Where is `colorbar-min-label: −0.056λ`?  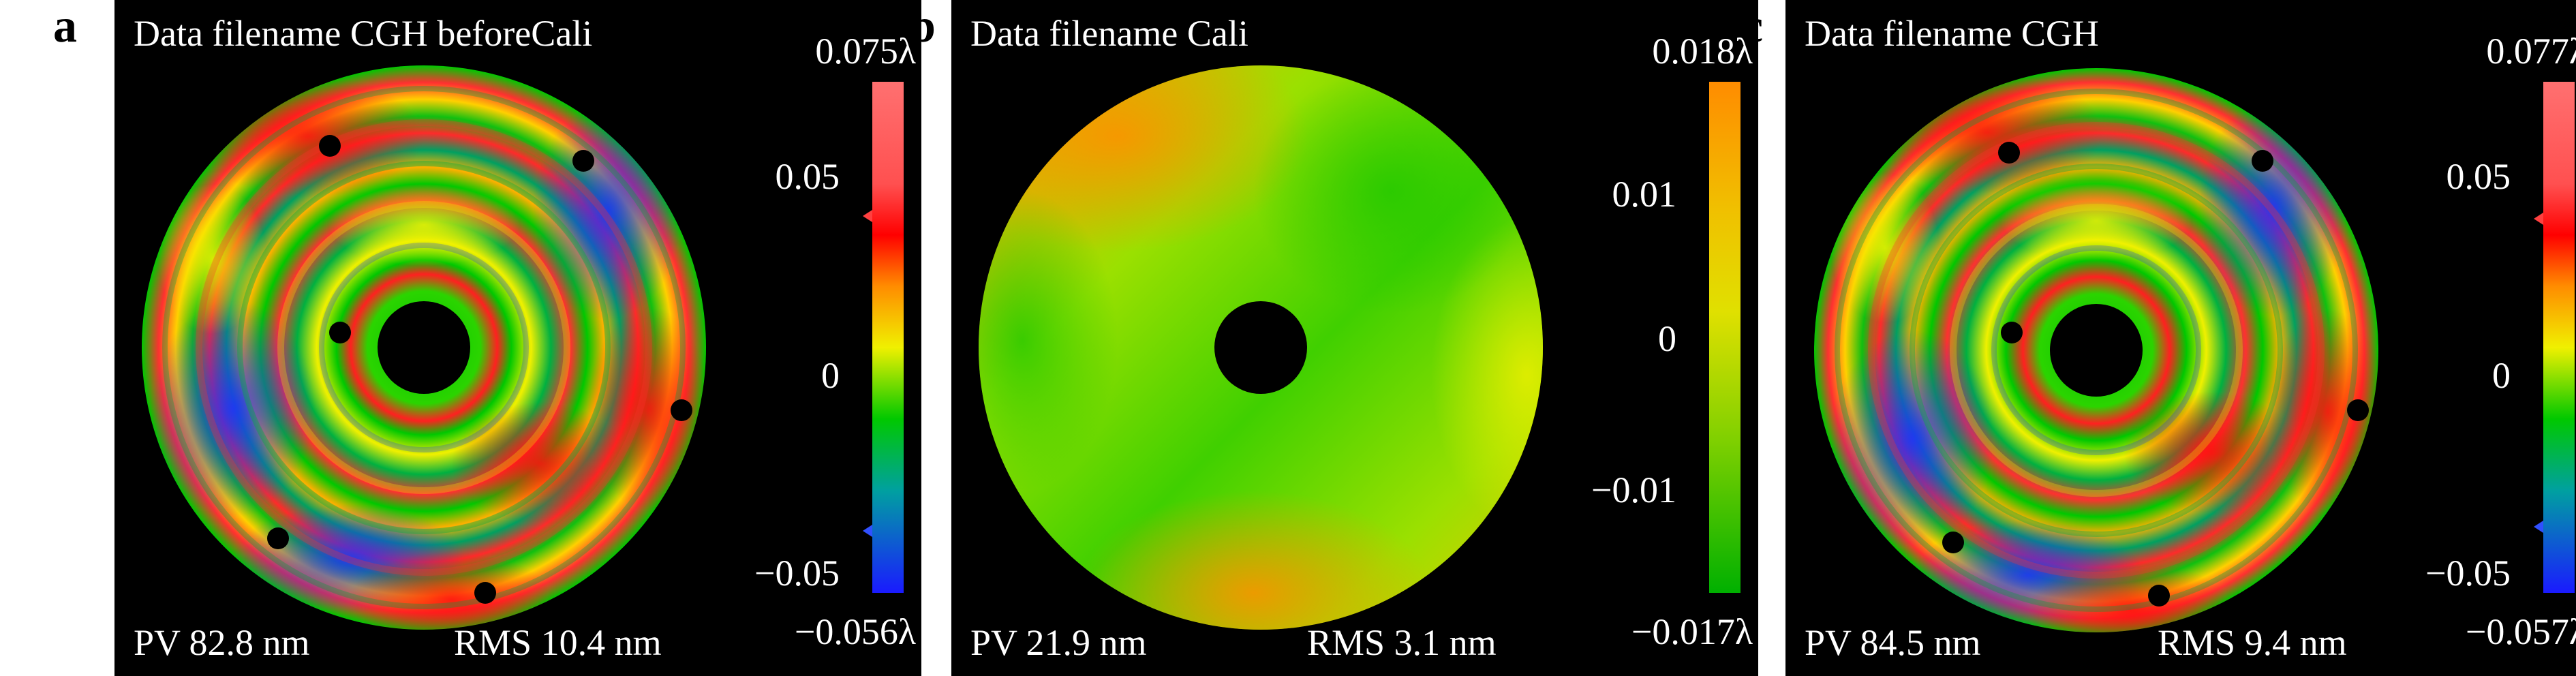
colorbar-min-label: −0.056λ is located at coordinates (855, 631).